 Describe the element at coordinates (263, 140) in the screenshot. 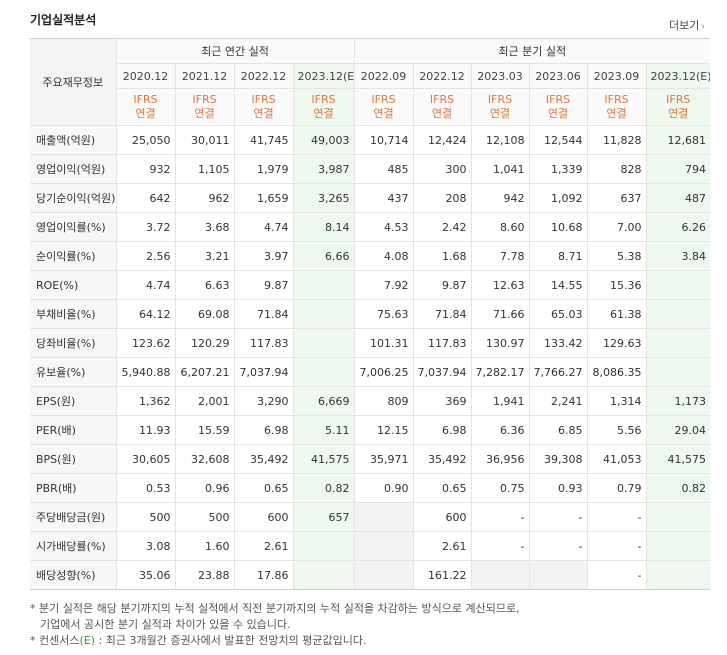

I see `table-cell: 41,745` at that location.